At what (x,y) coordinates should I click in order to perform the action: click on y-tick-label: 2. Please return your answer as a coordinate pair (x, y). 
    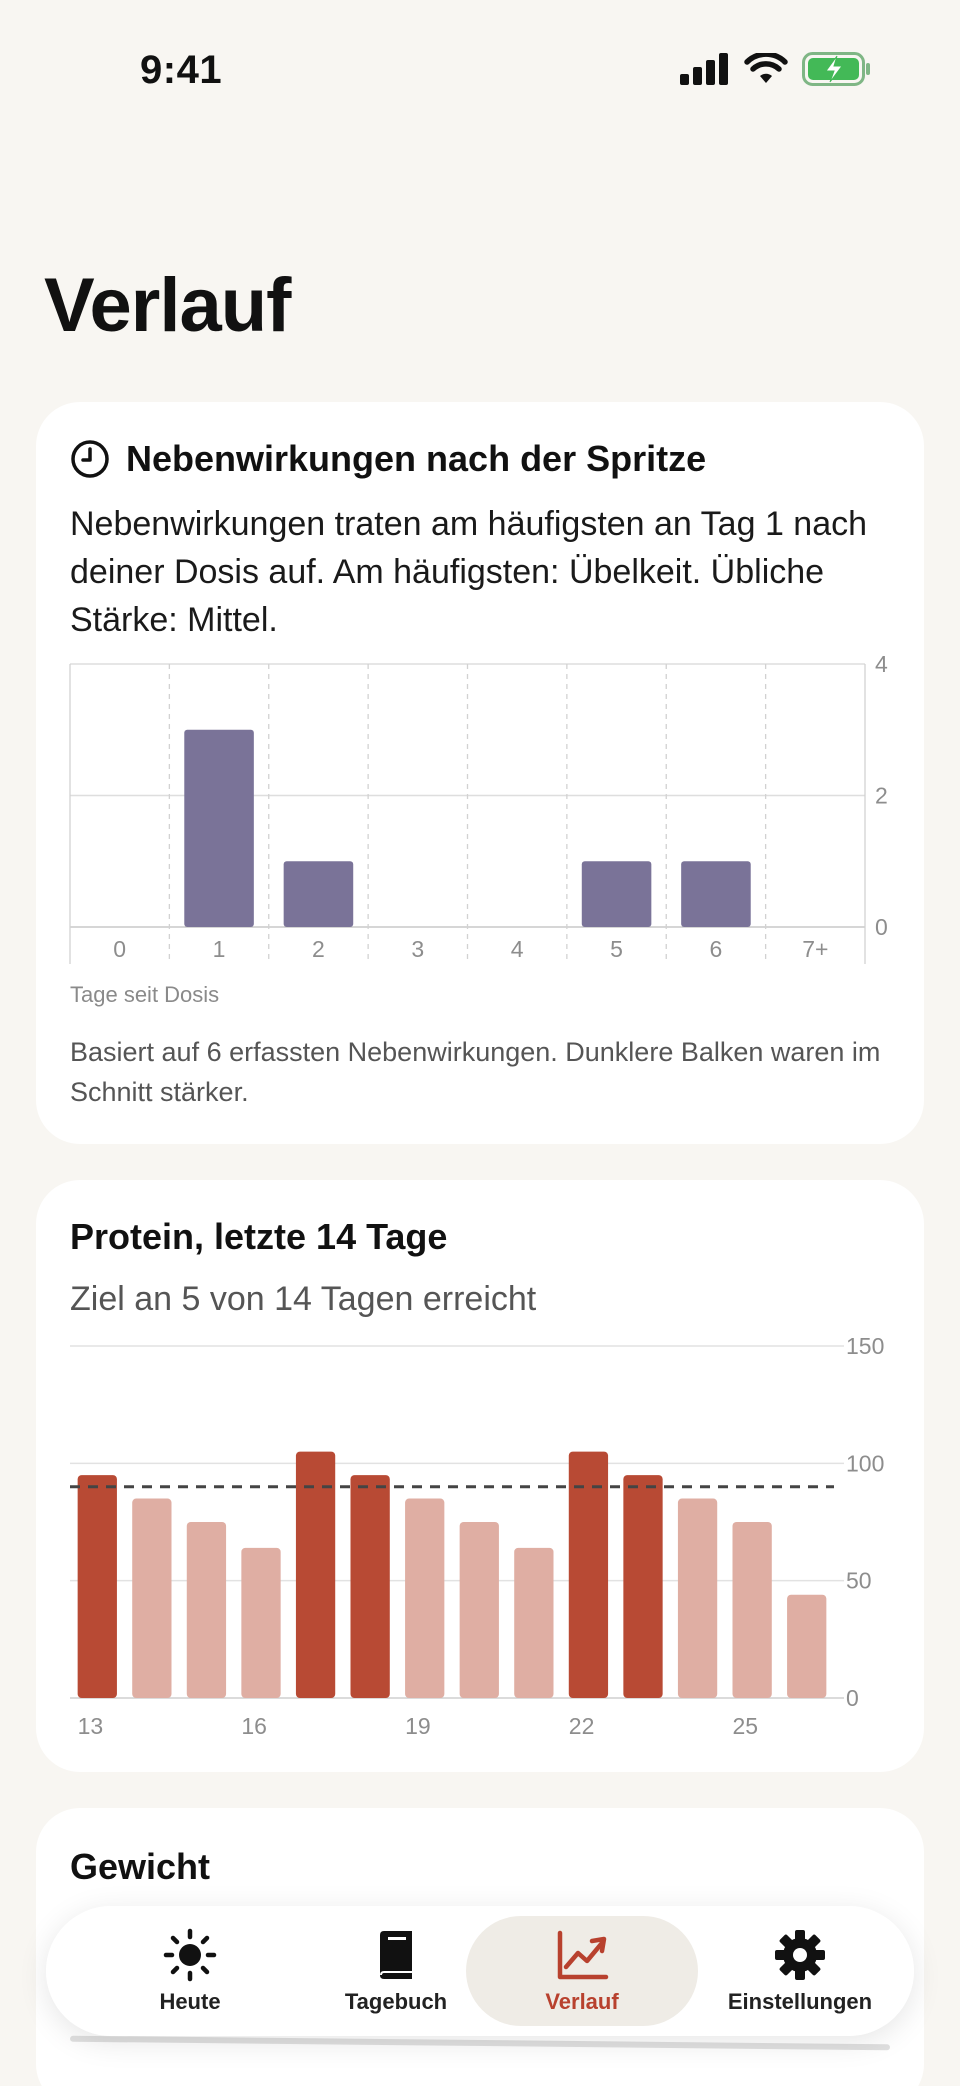
    Looking at the image, I should click on (881, 796).